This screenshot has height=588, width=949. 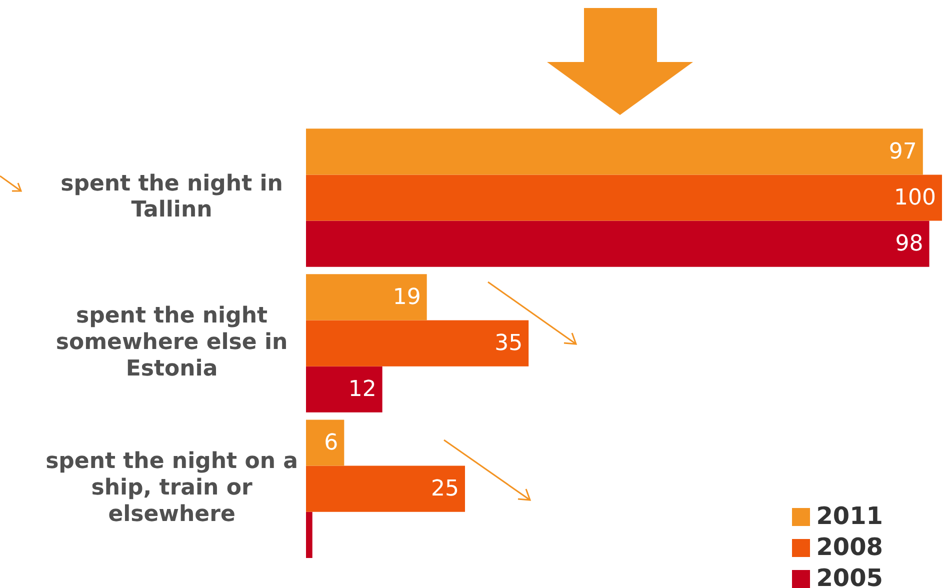 What do you see at coordinates (172, 488) in the screenshot?
I see `y-tick-label: spent the night on a ship, train or elsewhere` at bounding box center [172, 488].